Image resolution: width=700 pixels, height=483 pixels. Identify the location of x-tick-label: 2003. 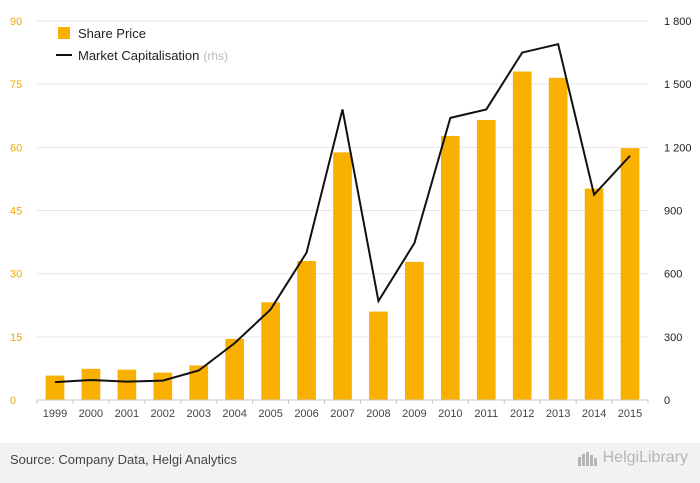
(198, 414).